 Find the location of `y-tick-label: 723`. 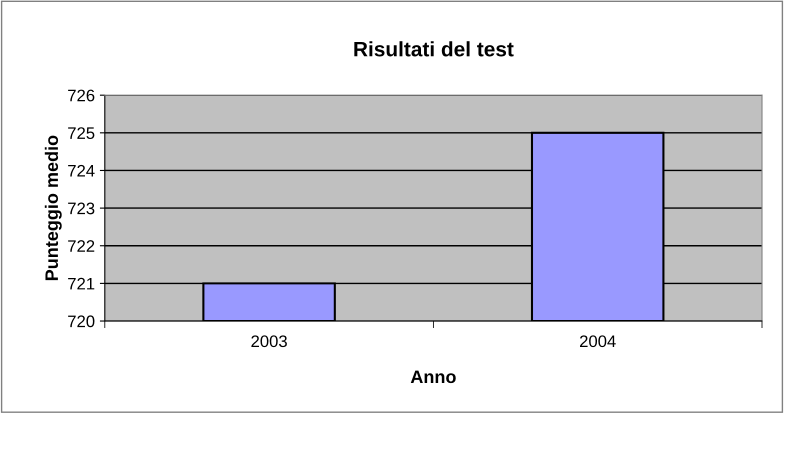

y-tick-label: 723 is located at coordinates (81, 208).